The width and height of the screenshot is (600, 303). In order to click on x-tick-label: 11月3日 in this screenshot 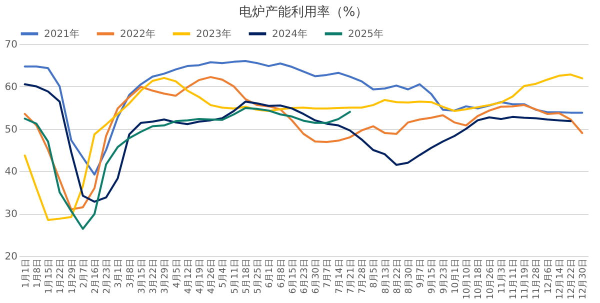, I will do `click(502, 276)`.